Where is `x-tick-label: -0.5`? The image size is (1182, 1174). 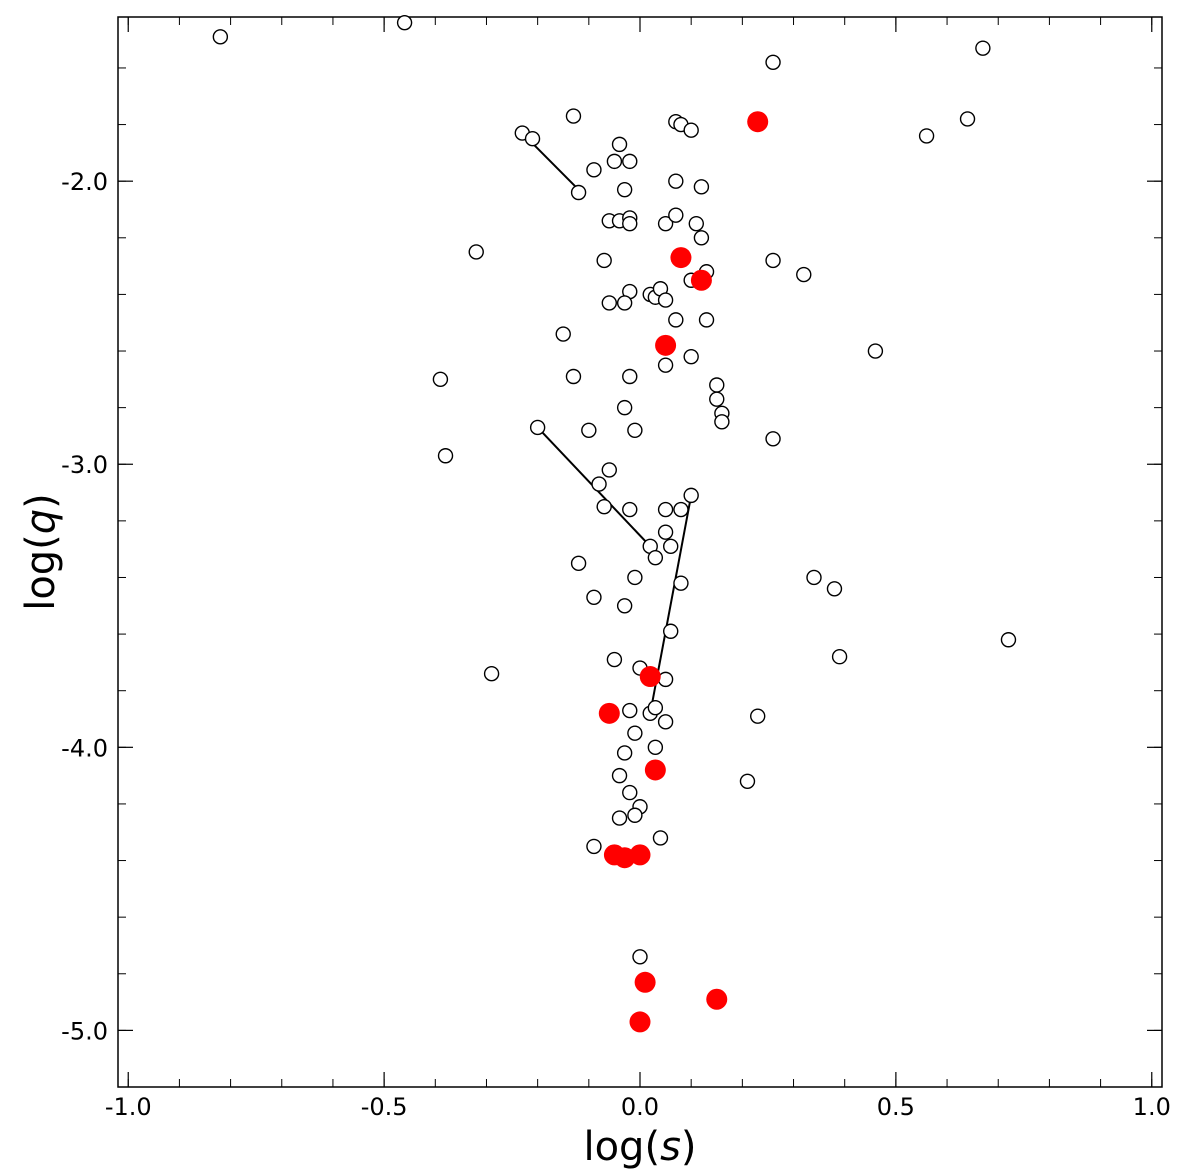
x-tick-label: -0.5 is located at coordinates (384, 1107).